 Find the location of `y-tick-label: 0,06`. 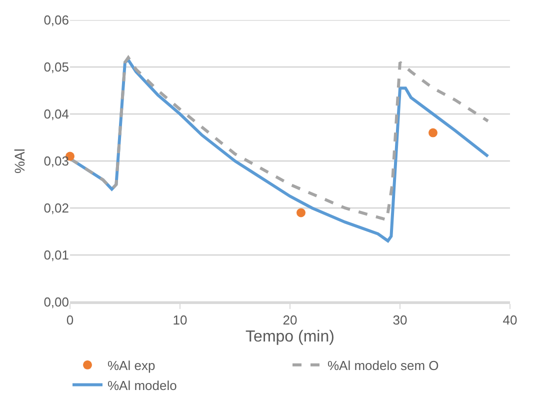

y-tick-label: 0,06 is located at coordinates (56, 20).